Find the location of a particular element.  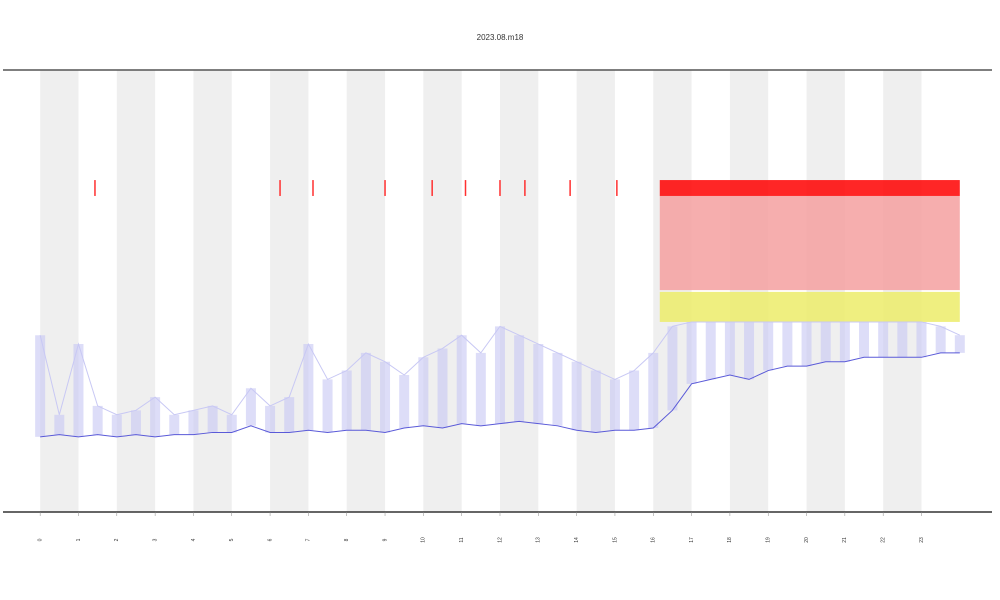

x-tick-label: 17 is located at coordinates (692, 540).